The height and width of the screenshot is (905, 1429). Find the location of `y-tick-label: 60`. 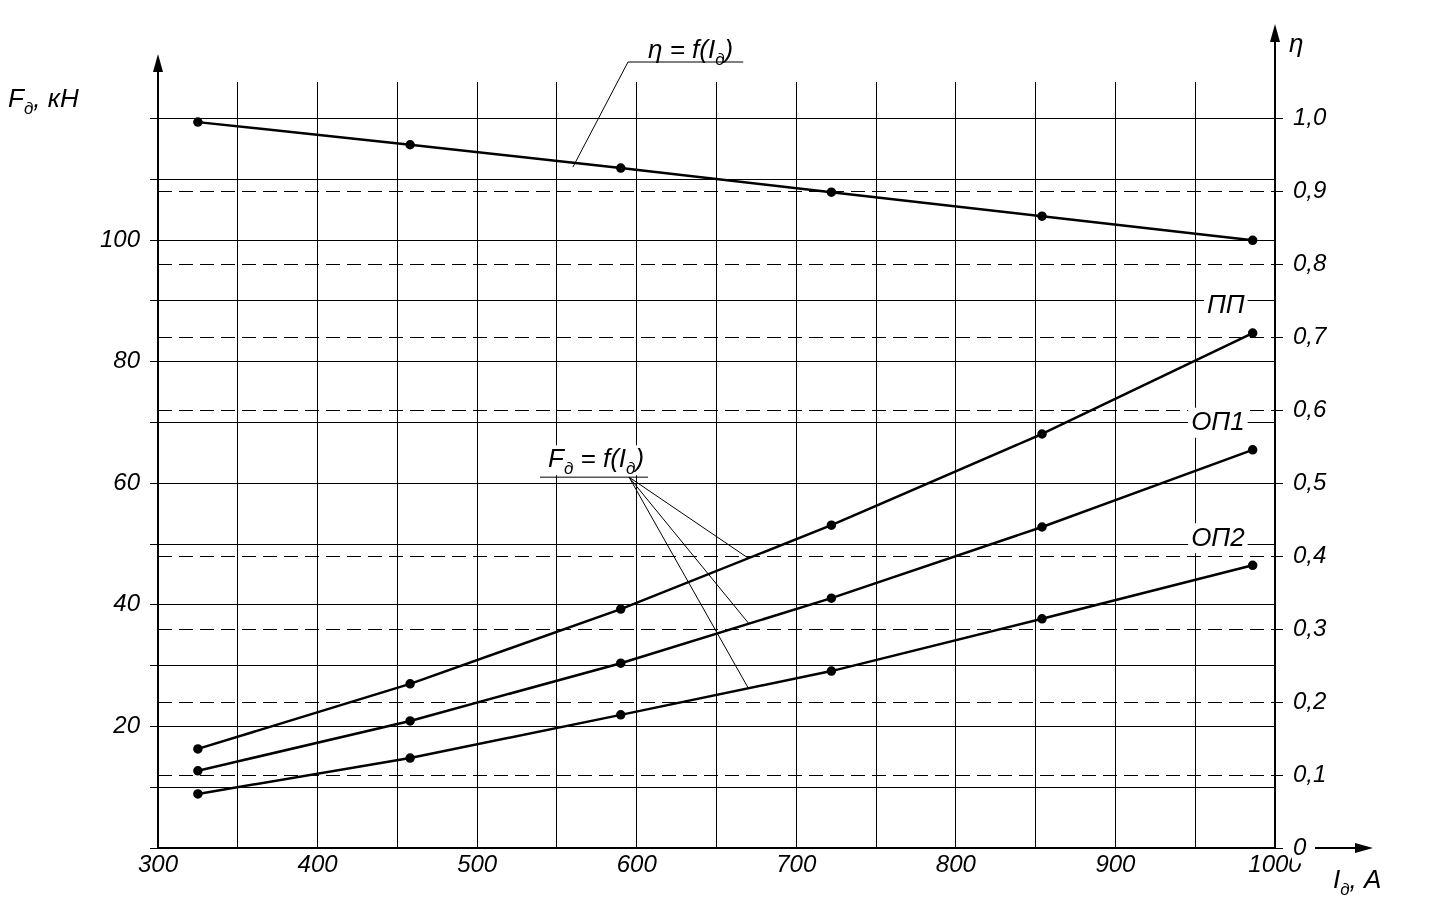

y-tick-label: 60 is located at coordinates (127, 481).